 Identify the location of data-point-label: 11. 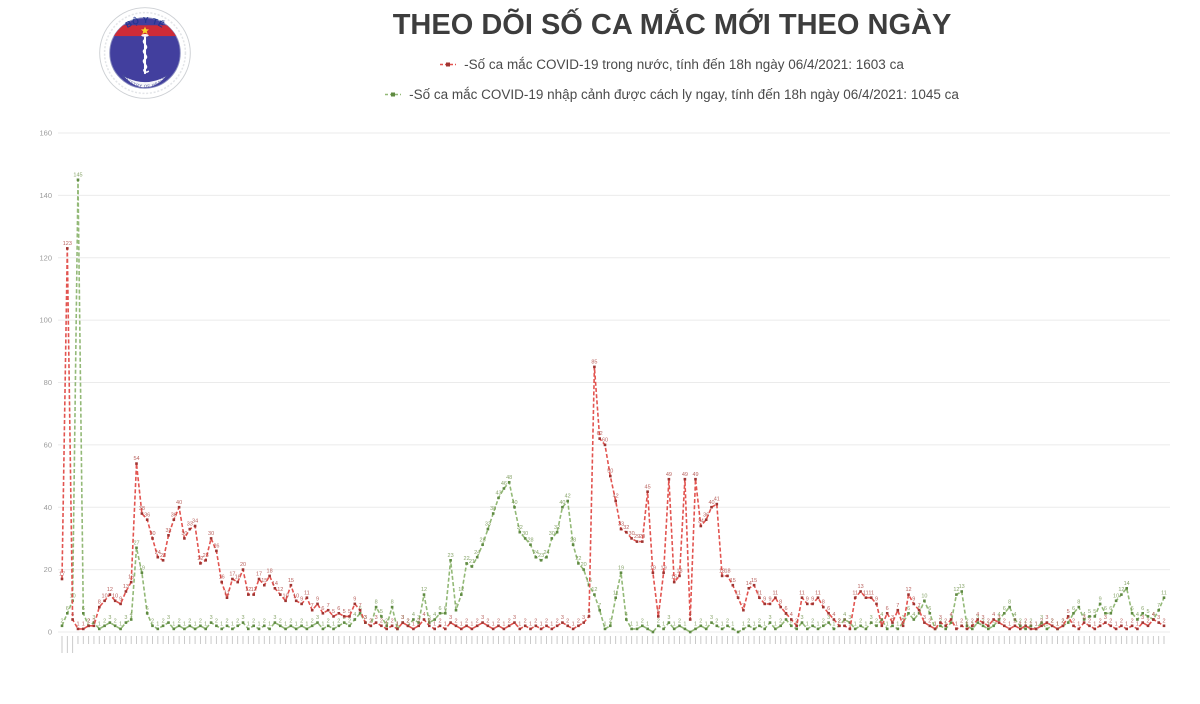
(760, 593).